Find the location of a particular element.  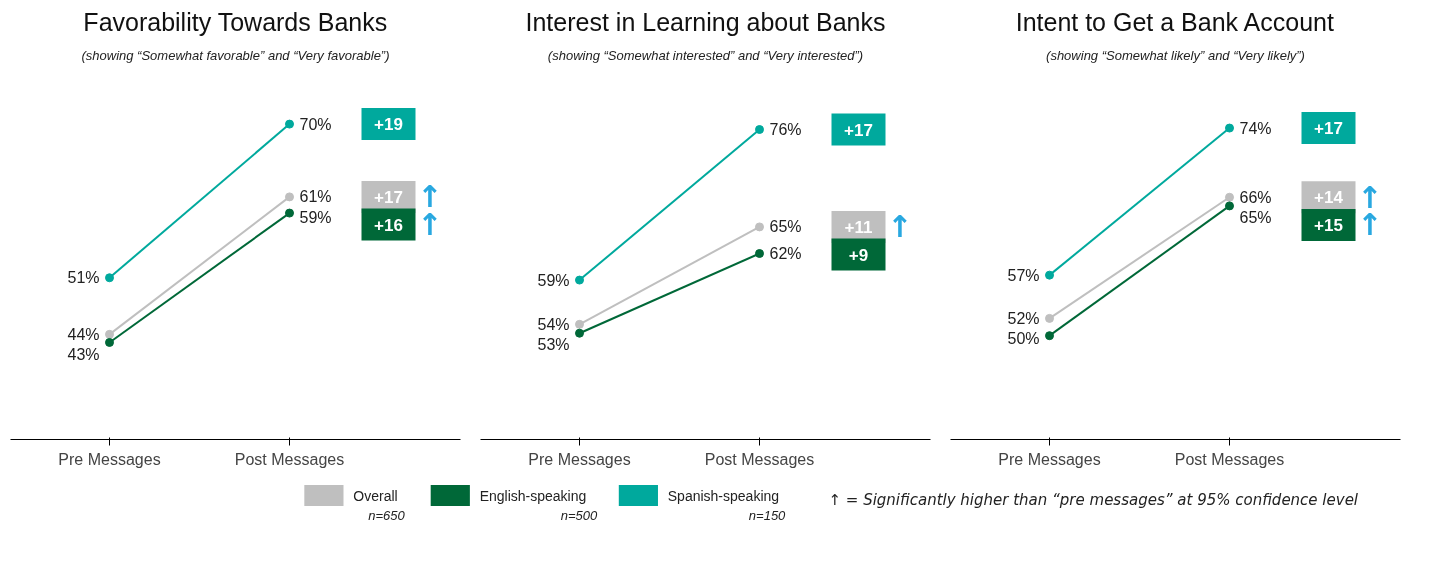

data-label: 52% is located at coordinates (1023, 318).